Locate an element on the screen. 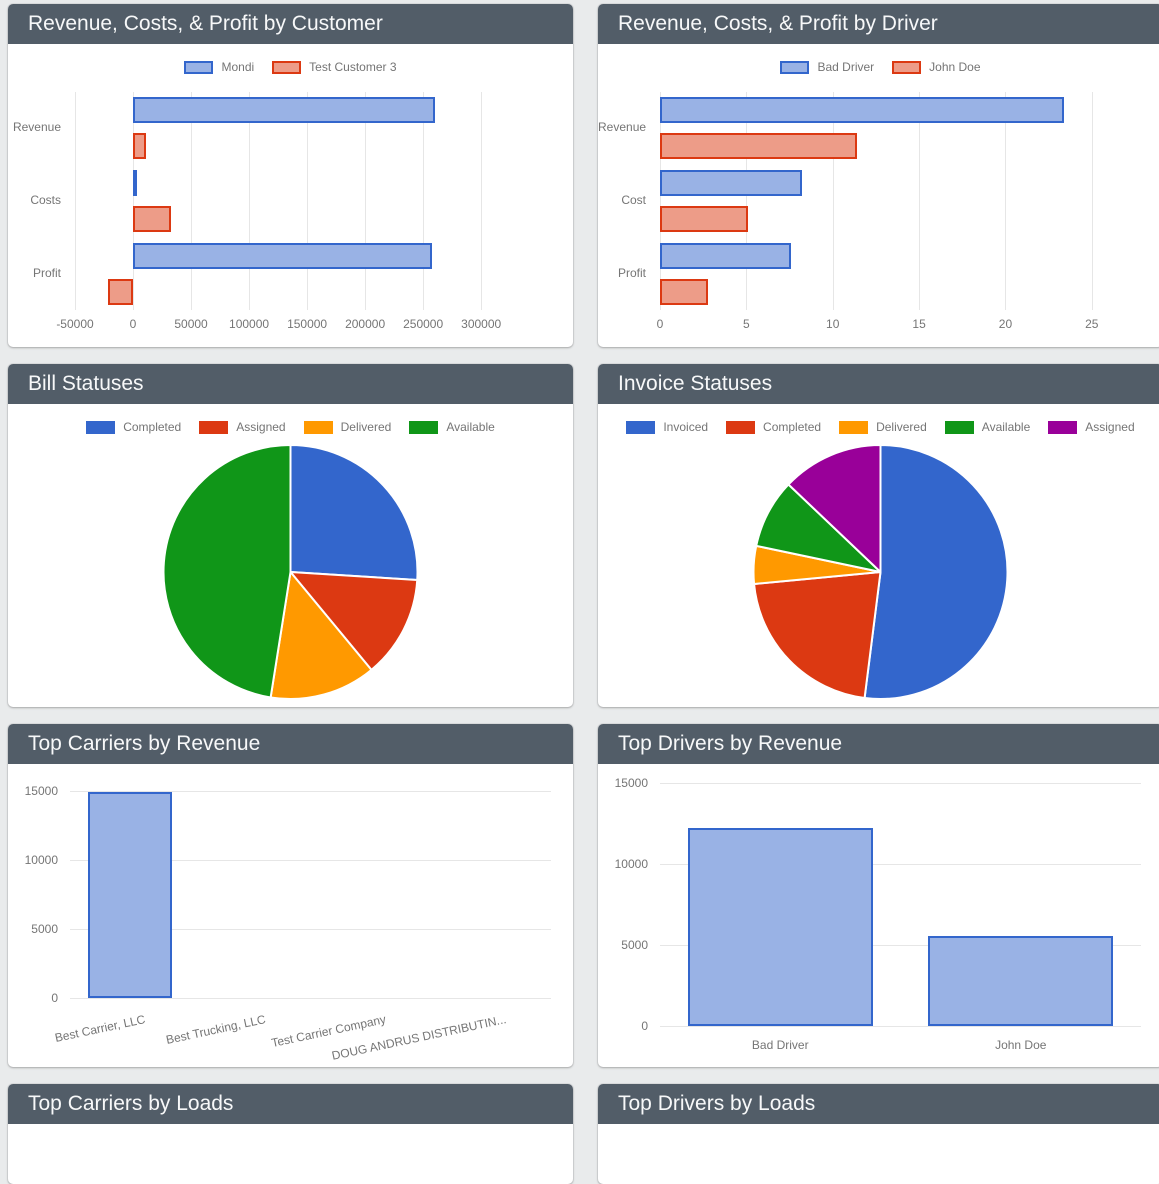 This screenshot has width=1159, height=1184. category-label-costs: Costs is located at coordinates (45, 200).